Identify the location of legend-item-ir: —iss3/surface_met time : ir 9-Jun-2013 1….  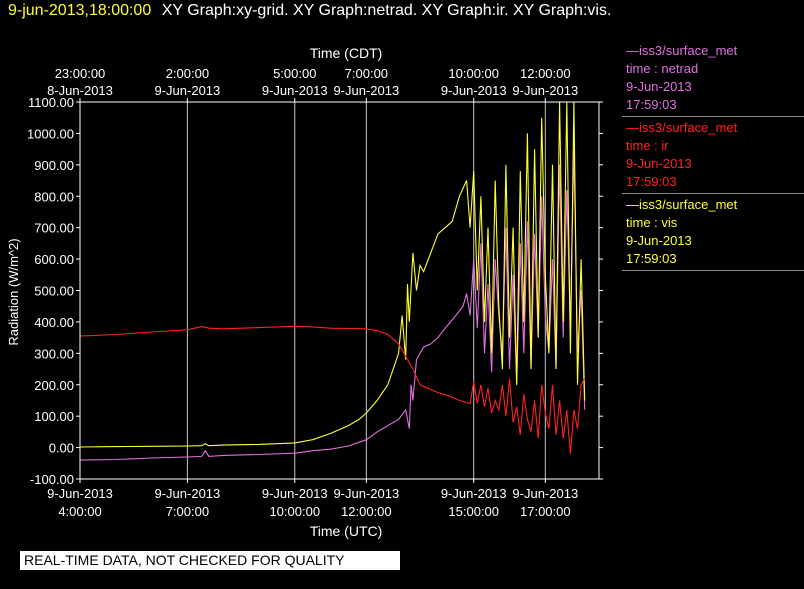
(713, 155).